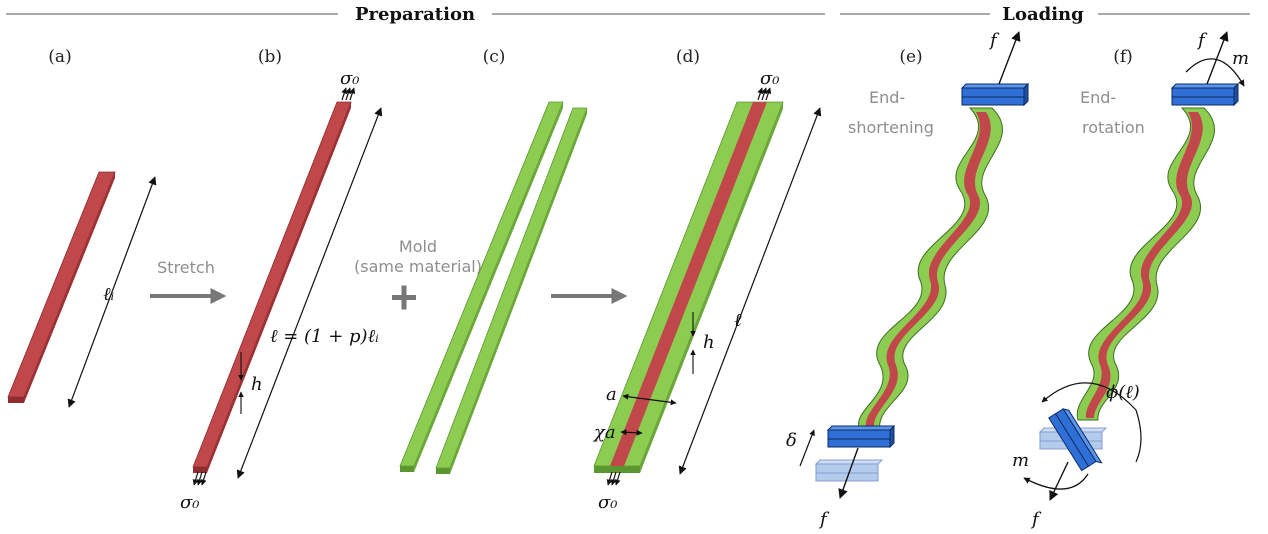 This screenshot has height=534, width=1268. Describe the element at coordinates (350, 78) in the screenshot. I see `sigma0-top-label: σ₀` at that location.